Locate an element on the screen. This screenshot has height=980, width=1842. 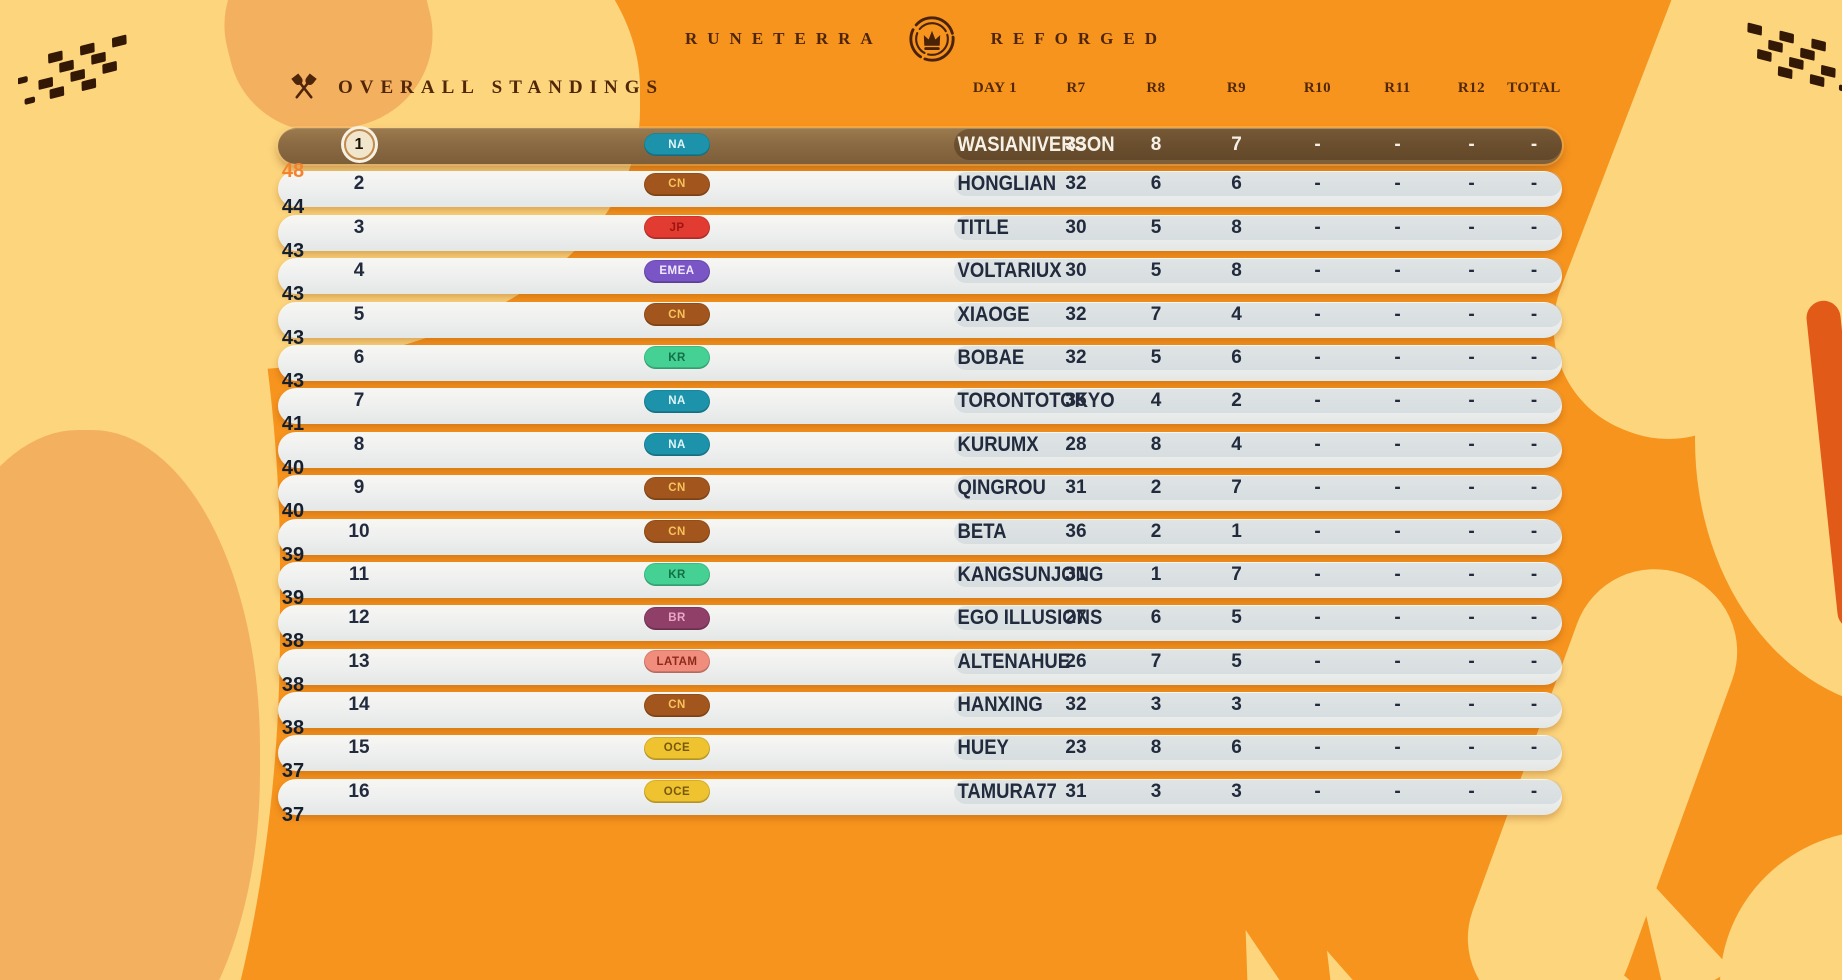
standings-row: 1 NA WASIANIVERSON 33 8 7 - - - - 48 is located at coordinates (920, 155).